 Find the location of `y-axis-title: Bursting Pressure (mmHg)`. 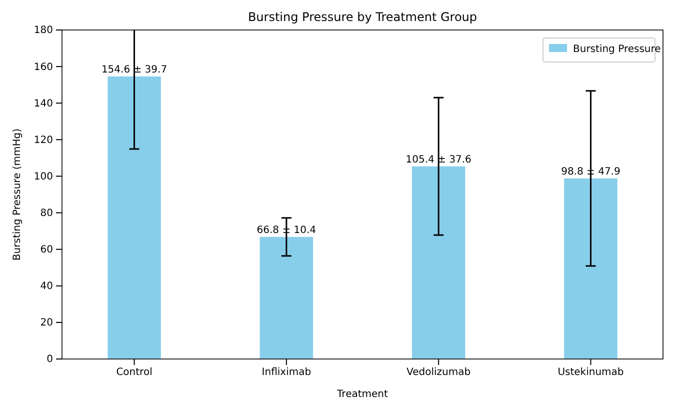

y-axis-title: Bursting Pressure (mmHg) is located at coordinates (17, 194).